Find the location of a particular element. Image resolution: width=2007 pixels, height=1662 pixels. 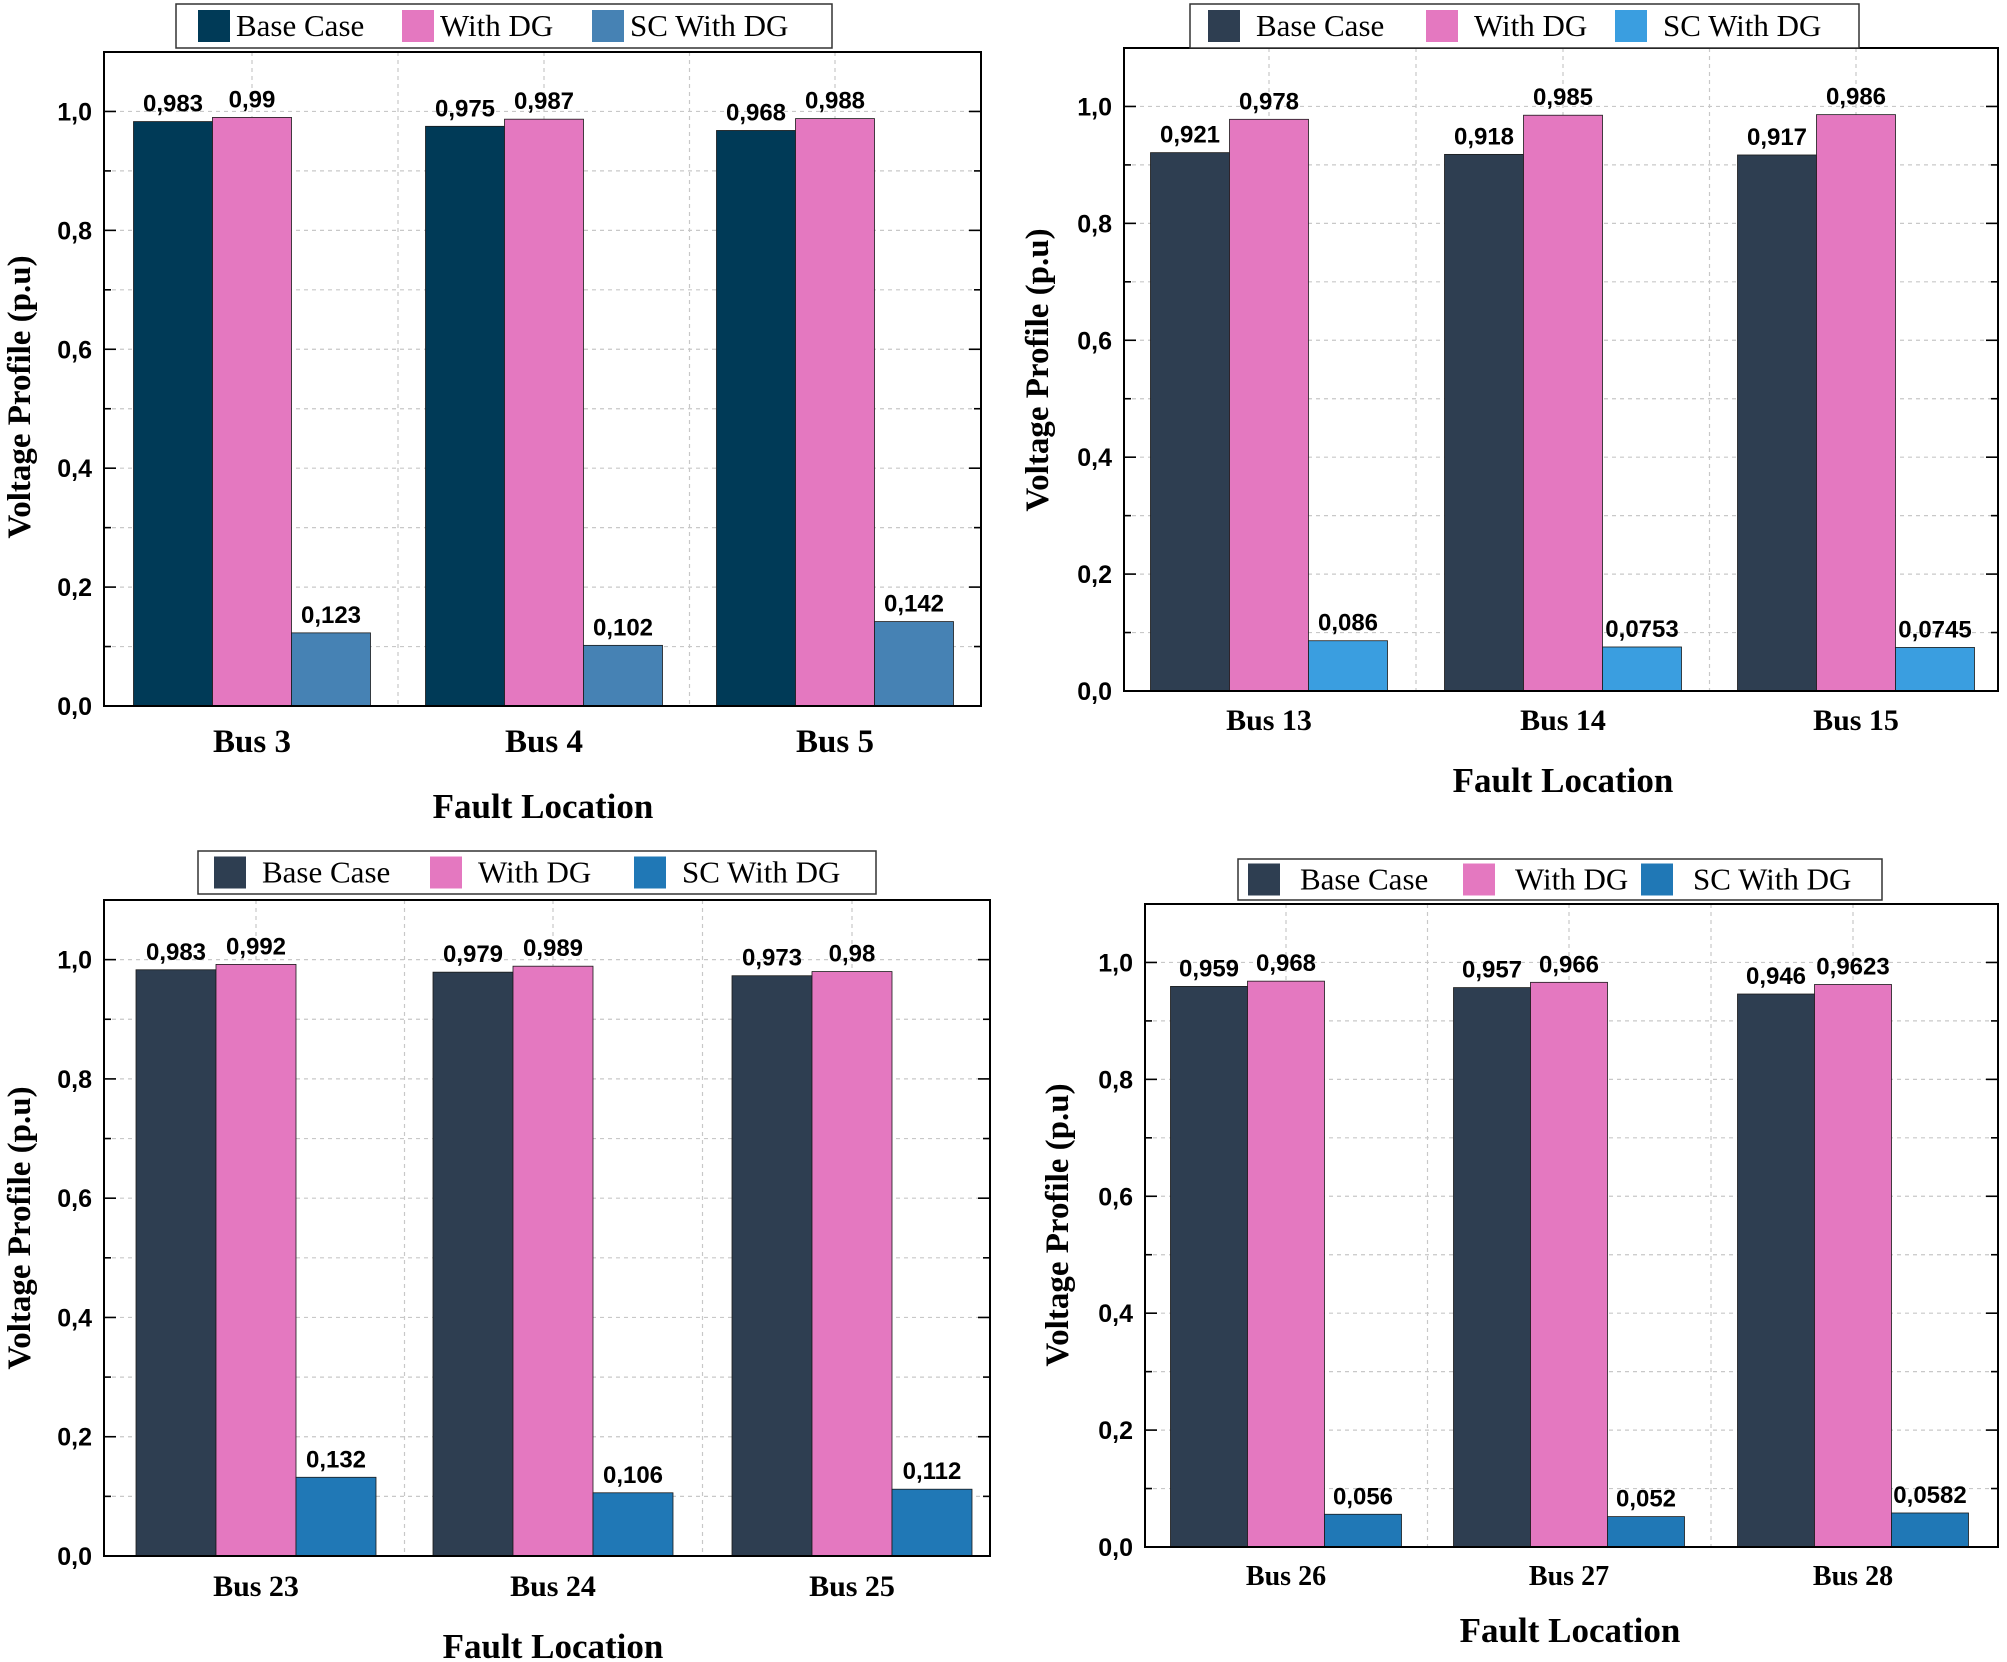

data-label: 0,99 is located at coordinates (252, 99).